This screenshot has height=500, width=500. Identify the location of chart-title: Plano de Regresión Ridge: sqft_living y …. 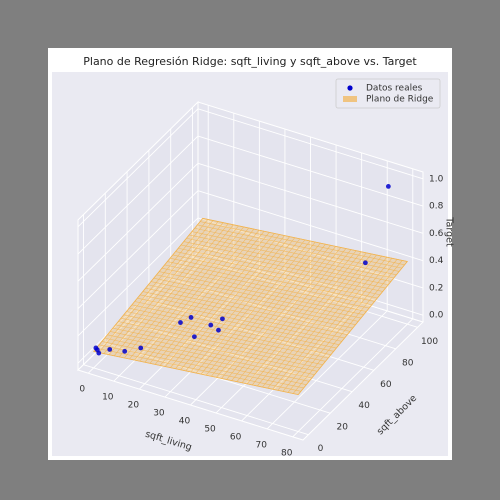
(250, 61).